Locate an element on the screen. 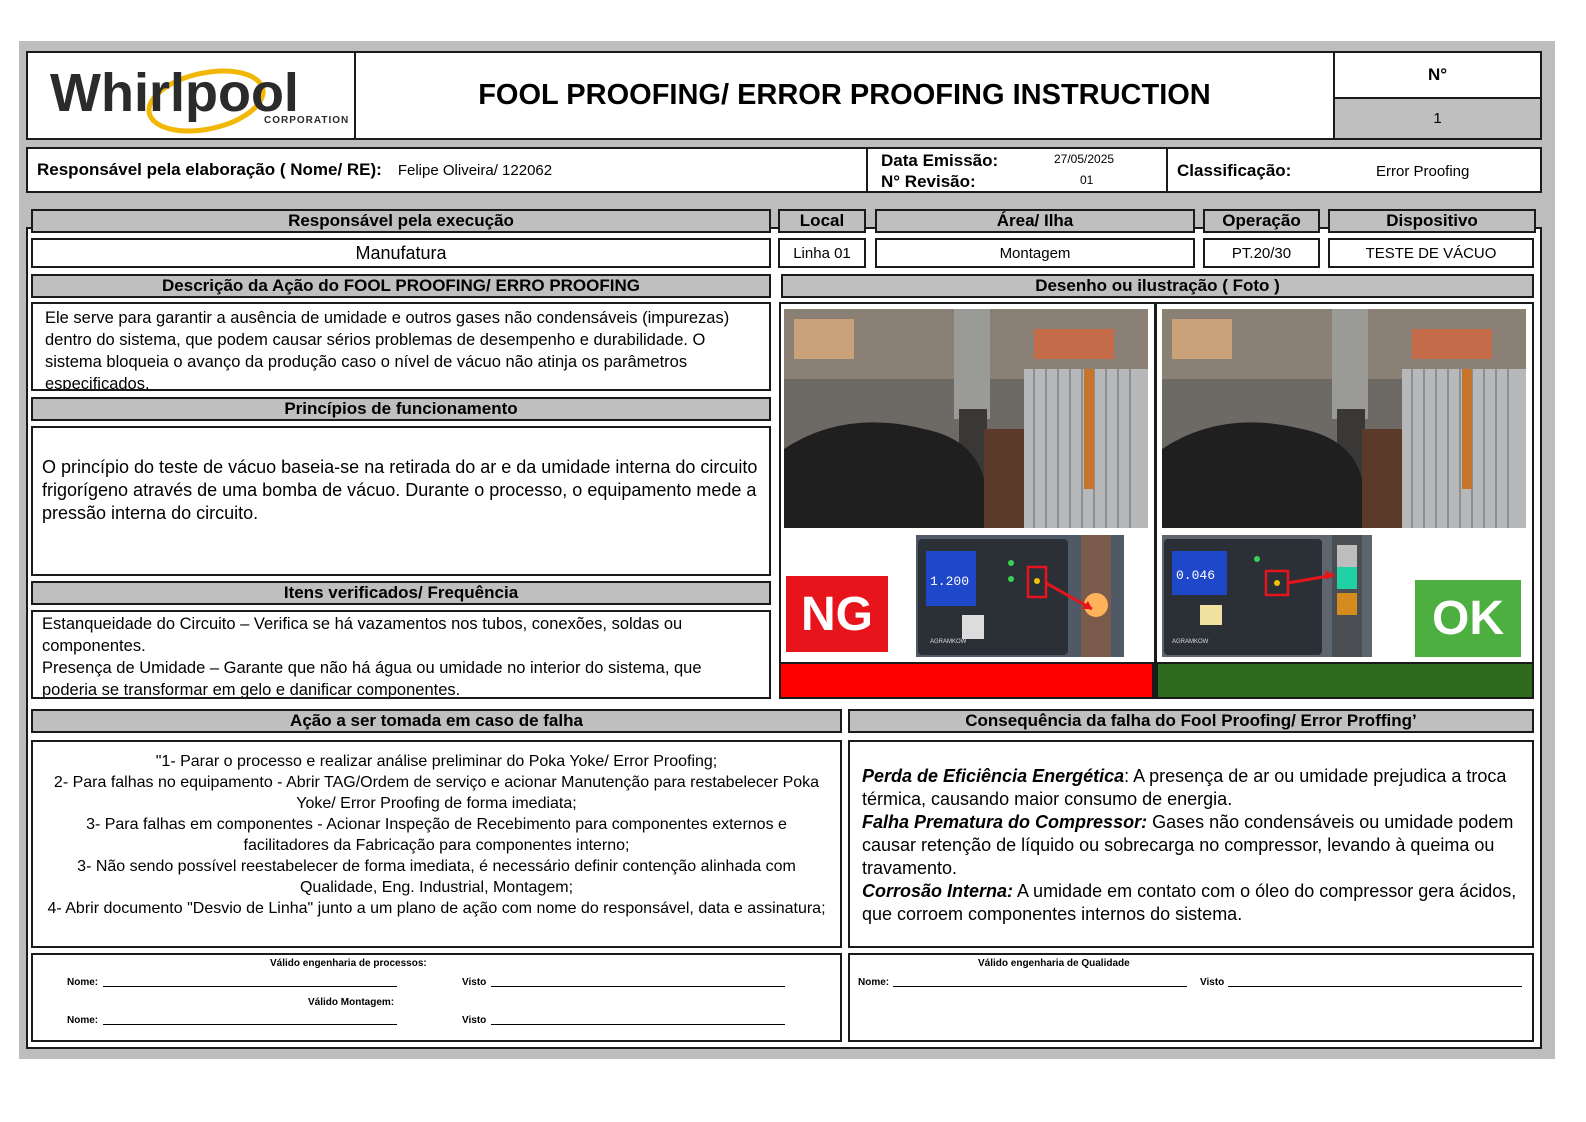 This screenshot has width=1586, height=1122. logo-cell: Whirlpool CORPORATION is located at coordinates (191, 95).